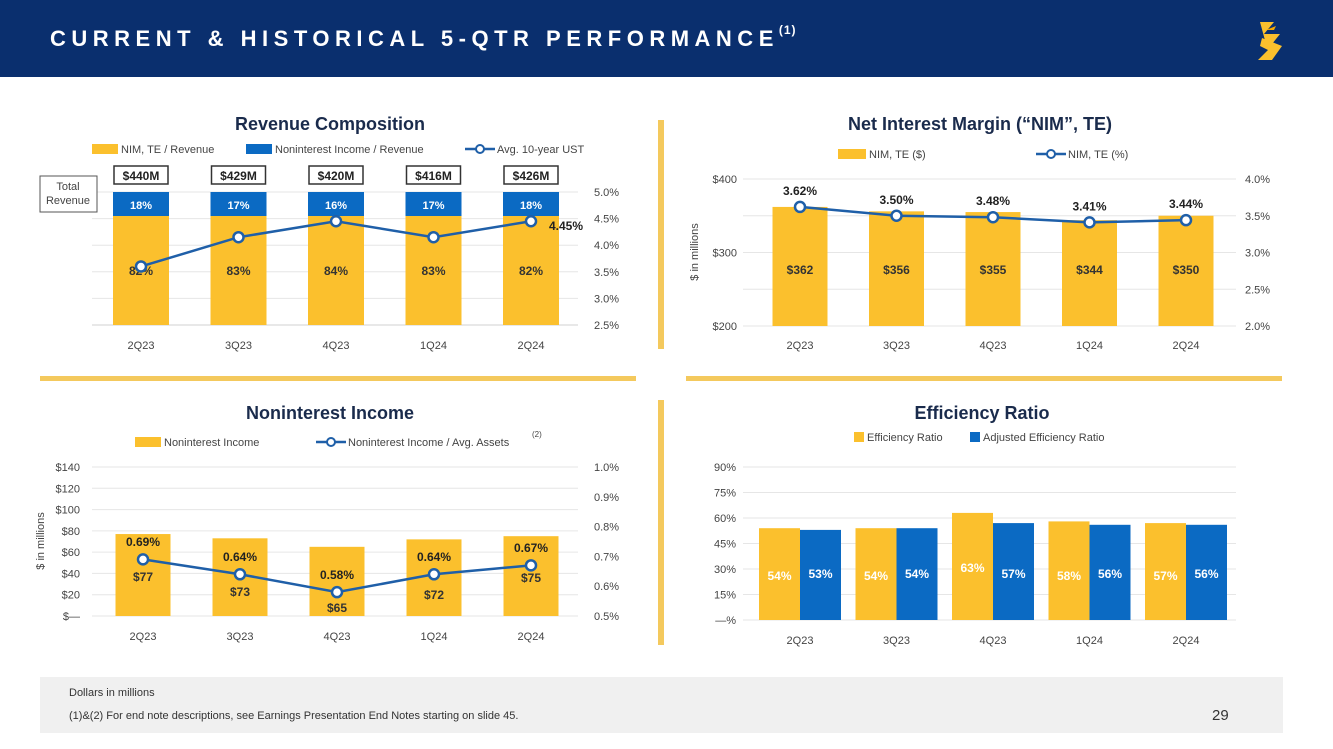 Image resolution: width=1333 pixels, height=749 pixels. What do you see at coordinates (1257, 254) in the screenshot?
I see `y2-tick-label: 3.0%` at bounding box center [1257, 254].